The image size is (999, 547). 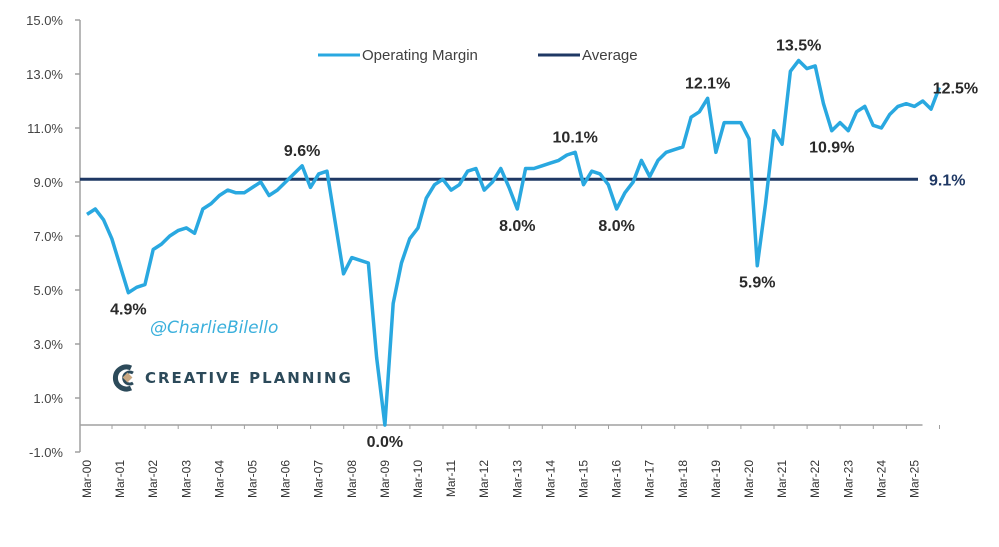 I want to click on x-tick-label: Mar-24, so click(x=881, y=479).